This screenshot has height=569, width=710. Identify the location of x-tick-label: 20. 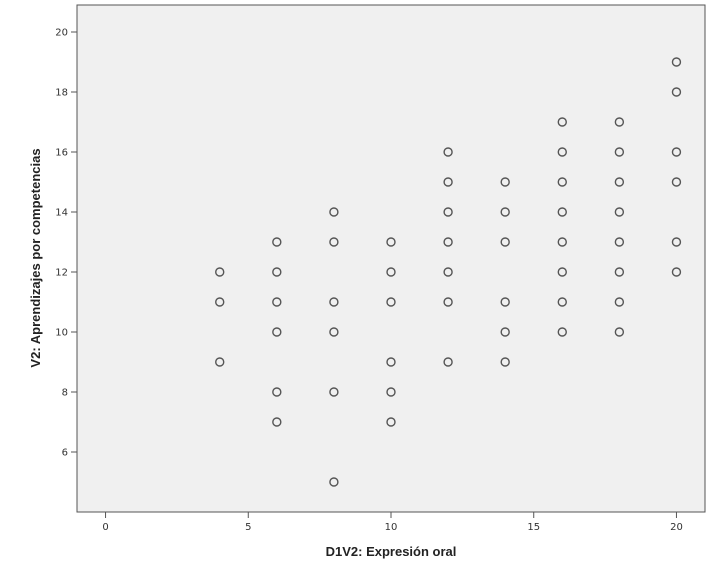
(676, 527).